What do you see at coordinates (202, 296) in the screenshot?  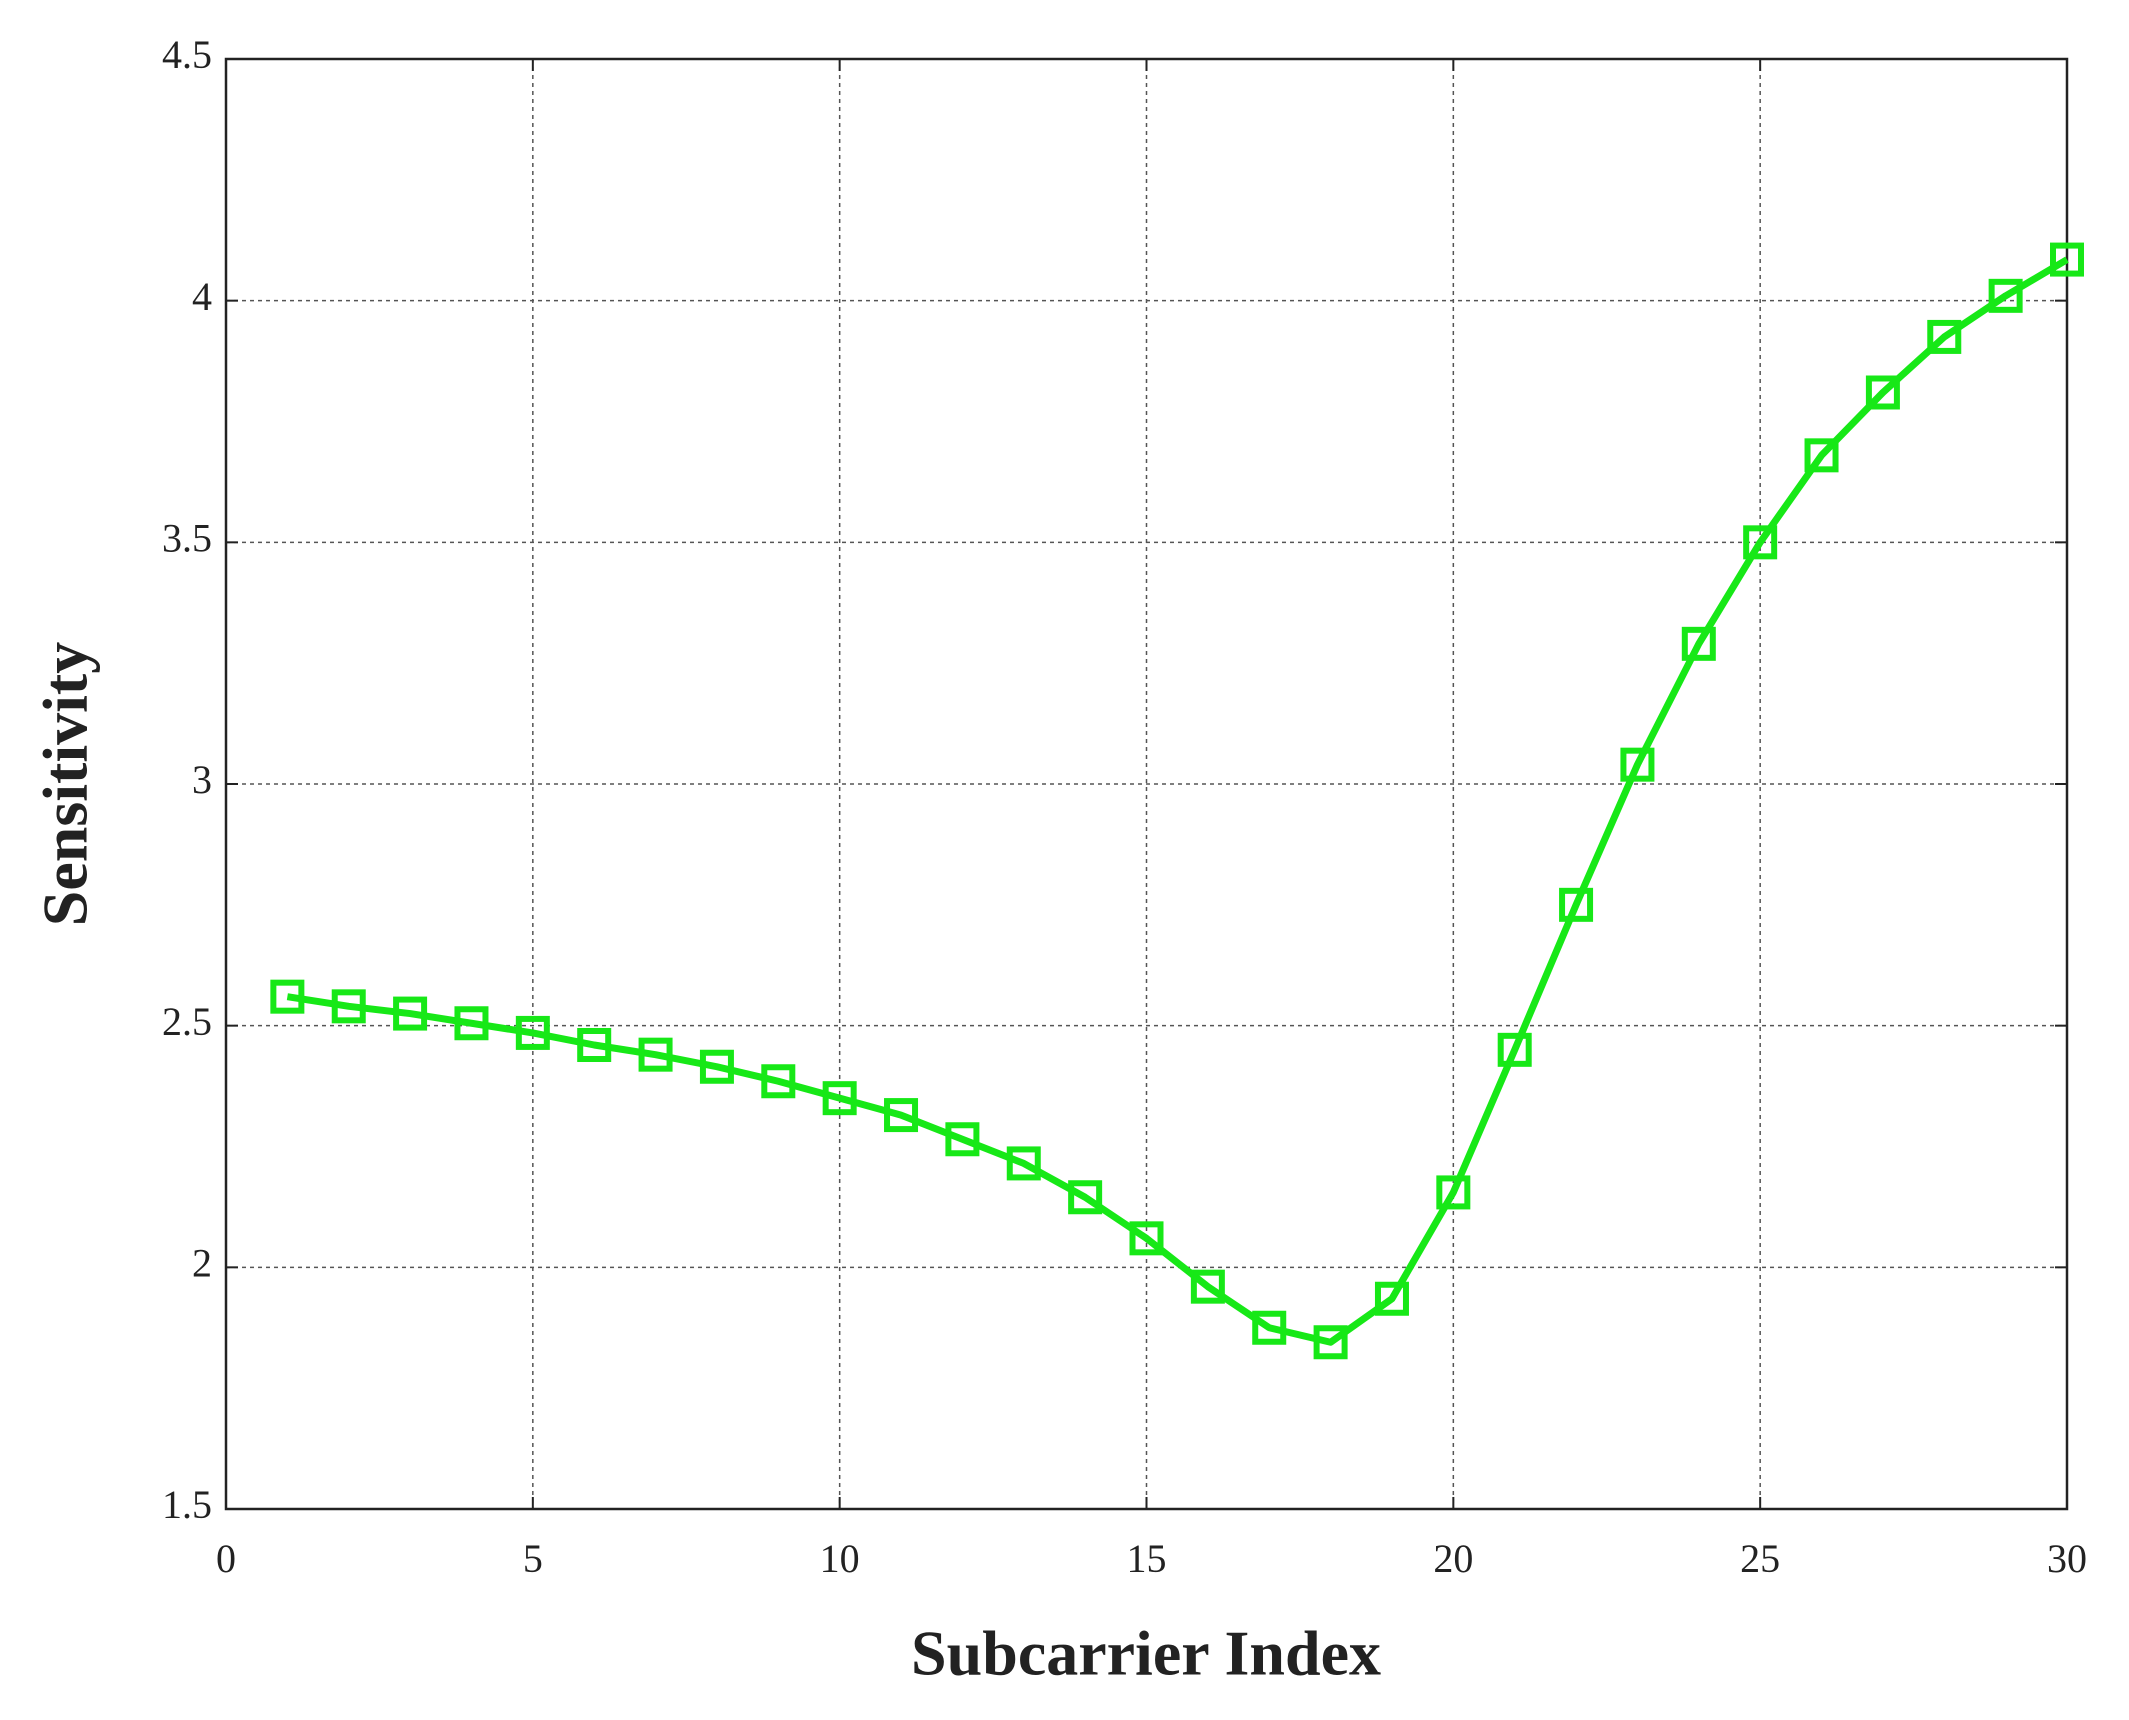 I see `y-tick-label: 4` at bounding box center [202, 296].